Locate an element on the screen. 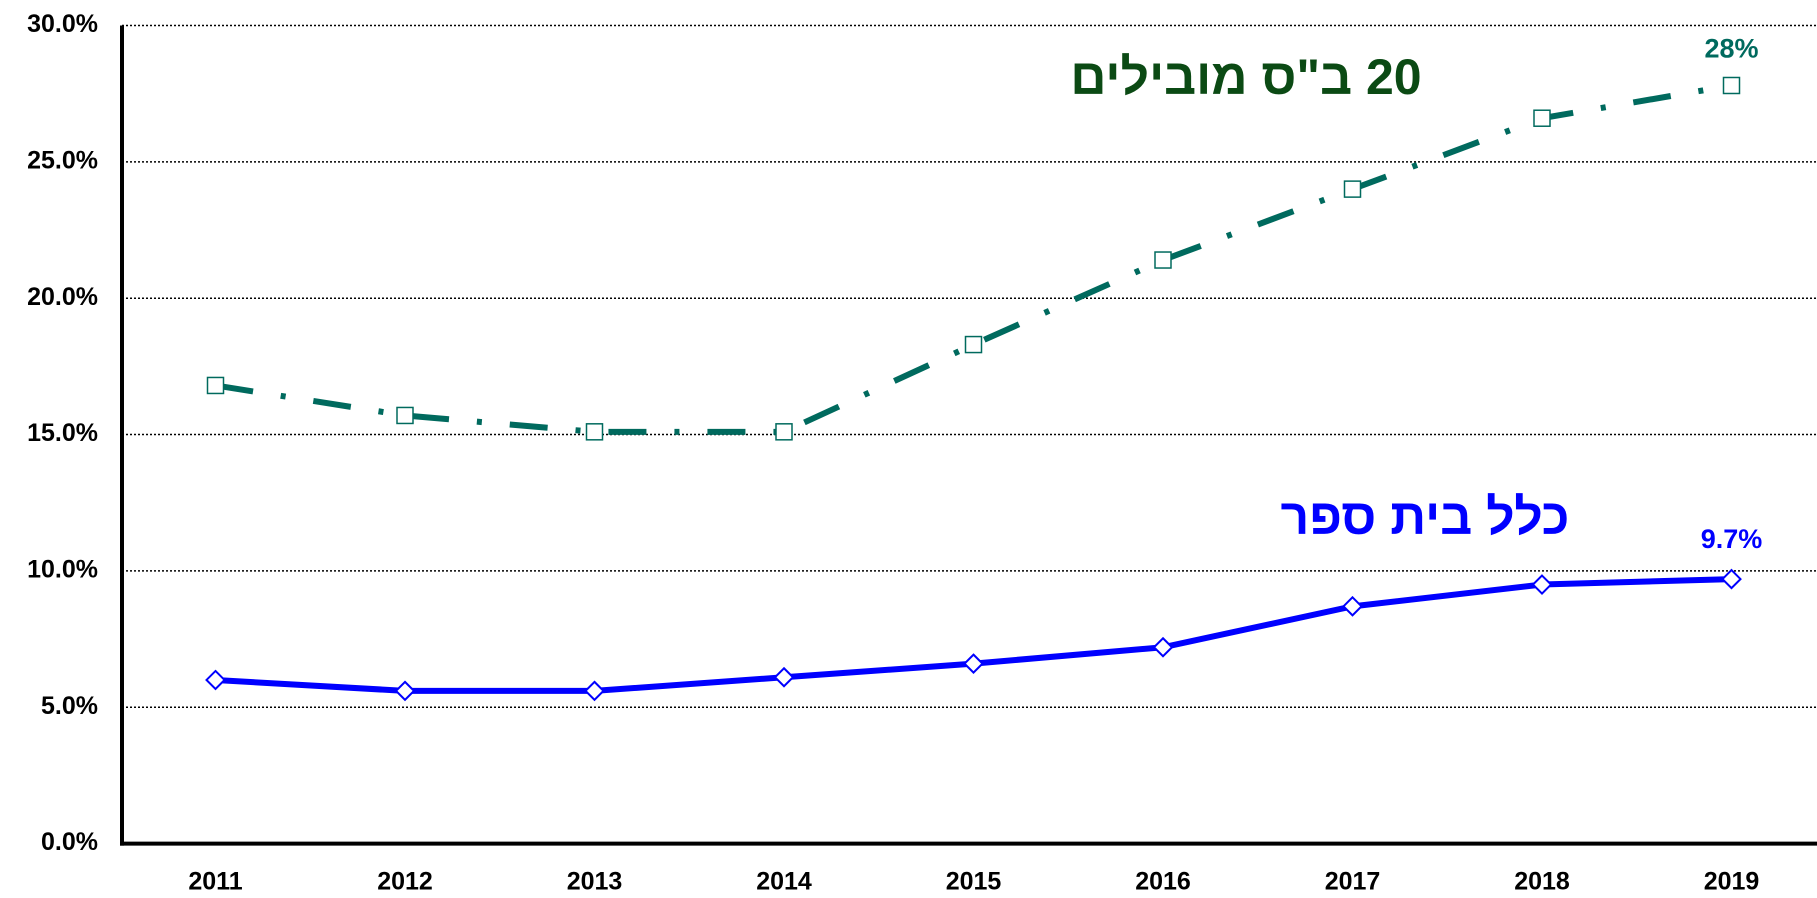 Image resolution: width=1817 pixels, height=898 pixels. x-tick-label: 2019 is located at coordinates (1732, 882).